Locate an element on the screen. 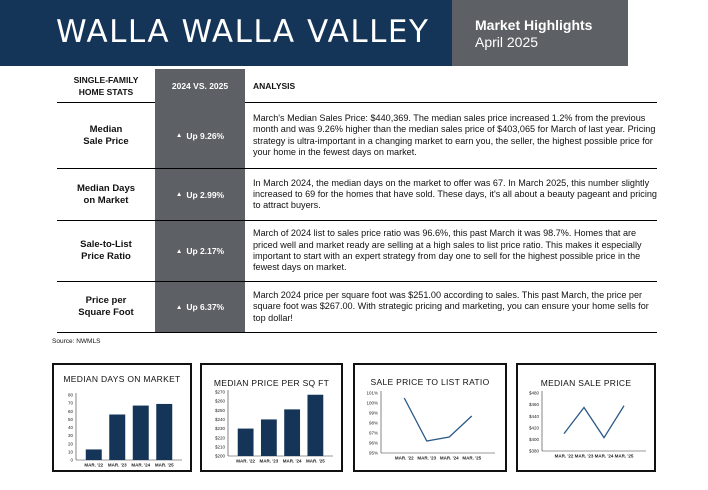 The height and width of the screenshot is (490, 708). highlights-date: April 2025 is located at coordinates (507, 42).